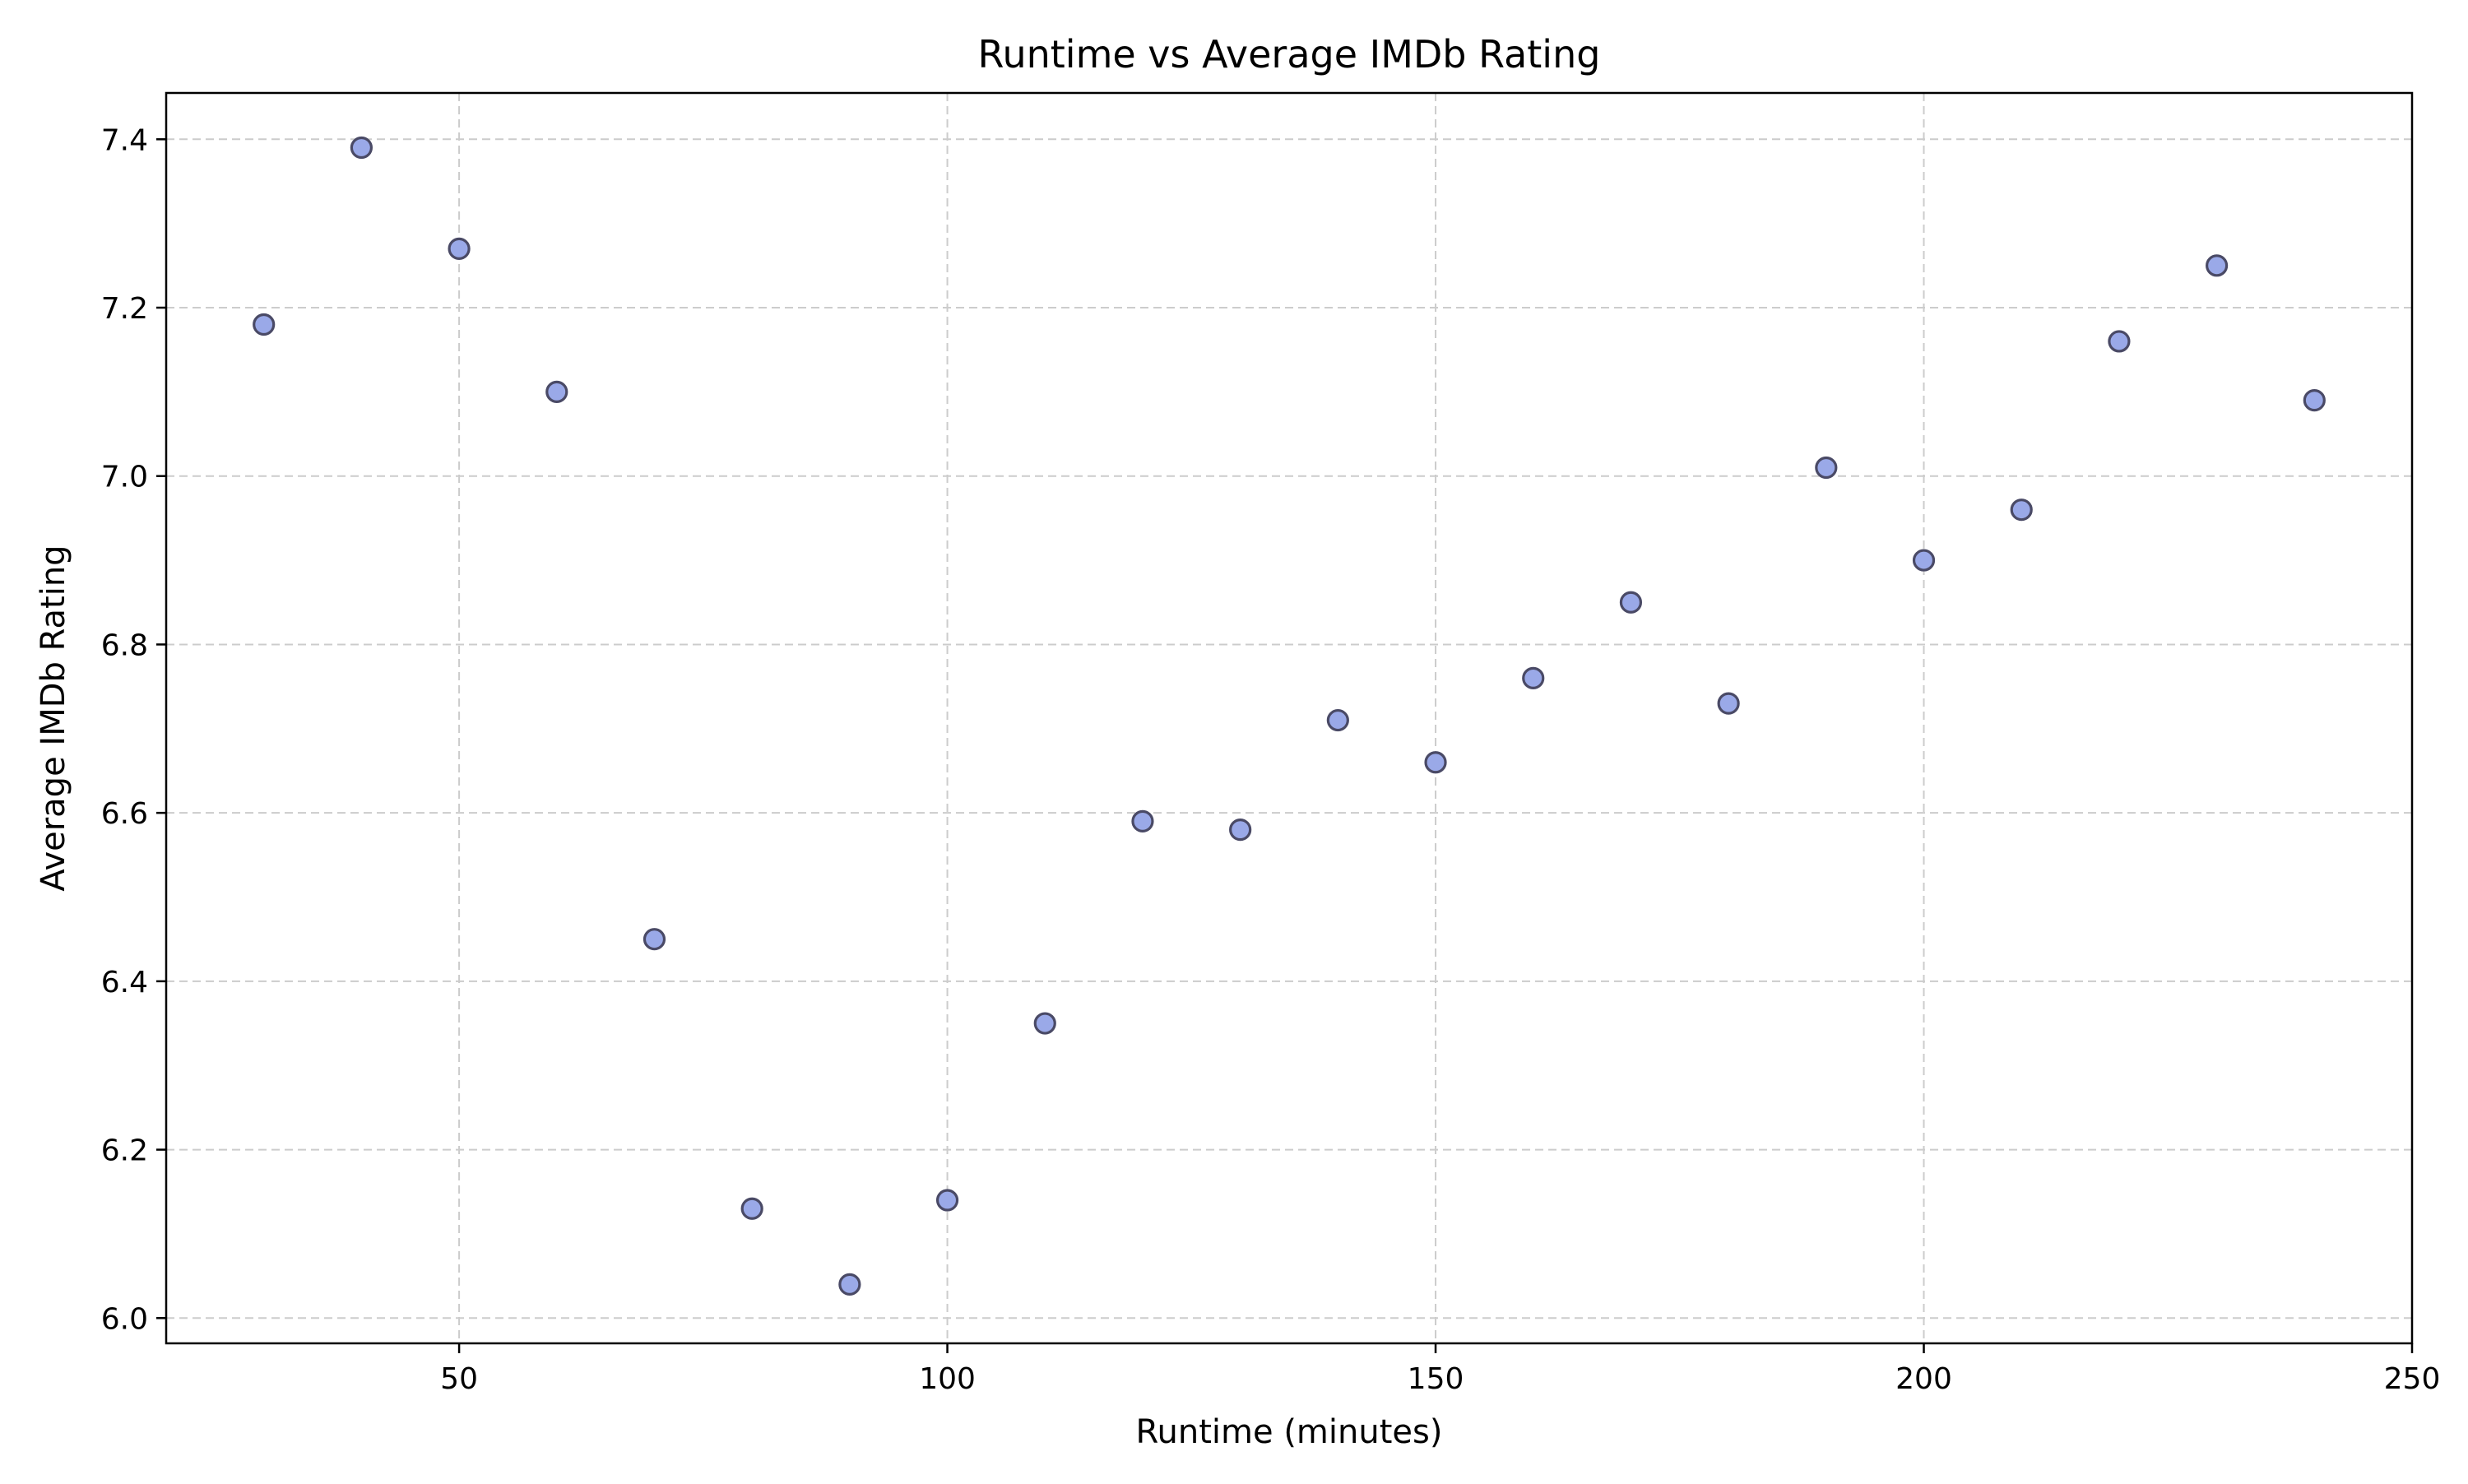 Image resolution: width=2468 pixels, height=1484 pixels. What do you see at coordinates (124, 1151) in the screenshot?
I see `y-tick-label: 6.2` at bounding box center [124, 1151].